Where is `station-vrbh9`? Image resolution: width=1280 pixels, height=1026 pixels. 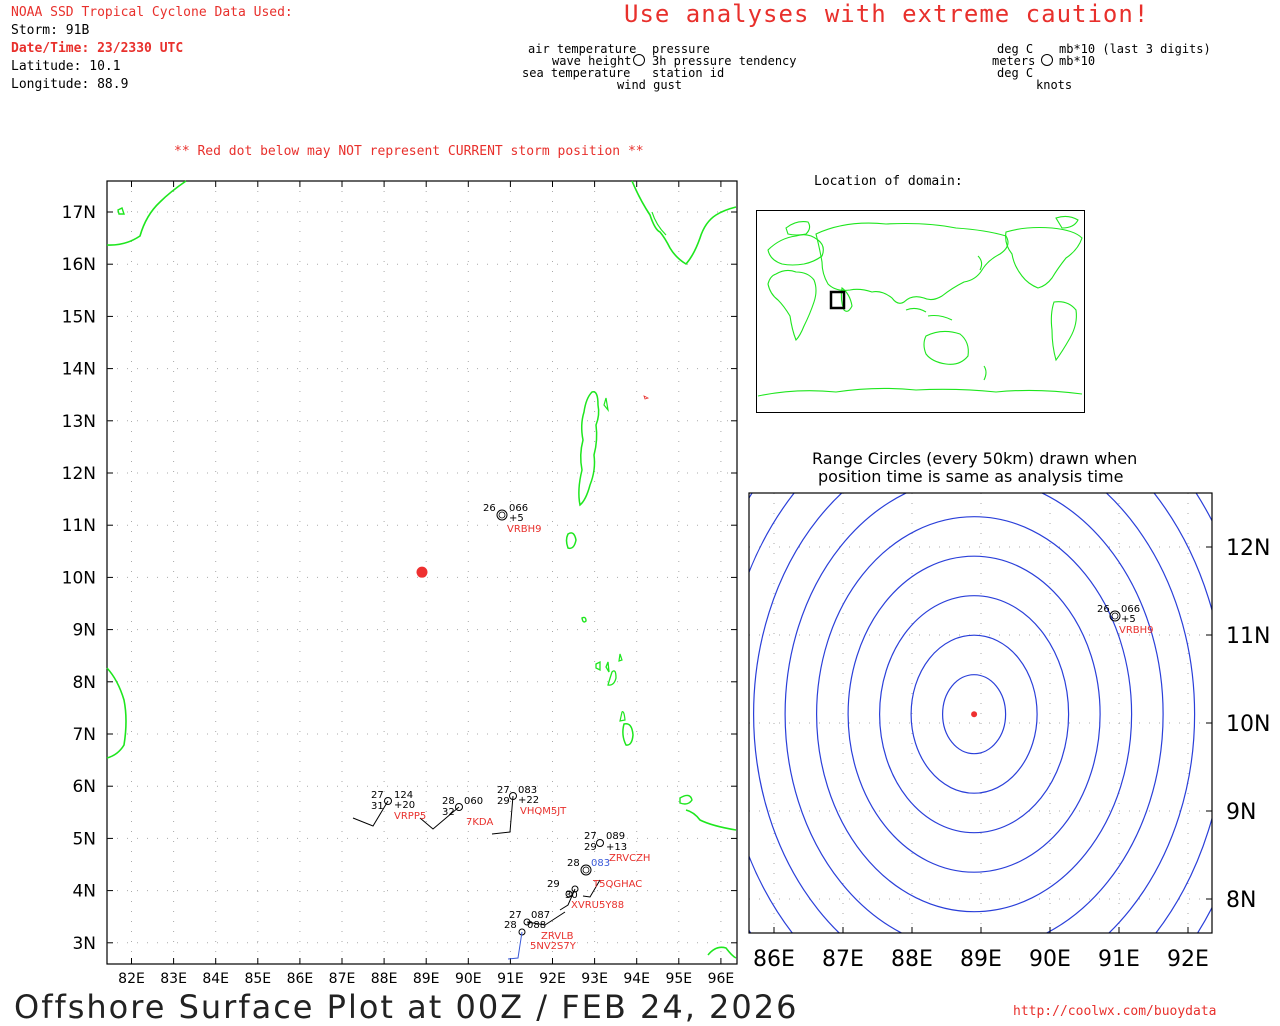
station-vrbh9 is located at coordinates (502, 515).